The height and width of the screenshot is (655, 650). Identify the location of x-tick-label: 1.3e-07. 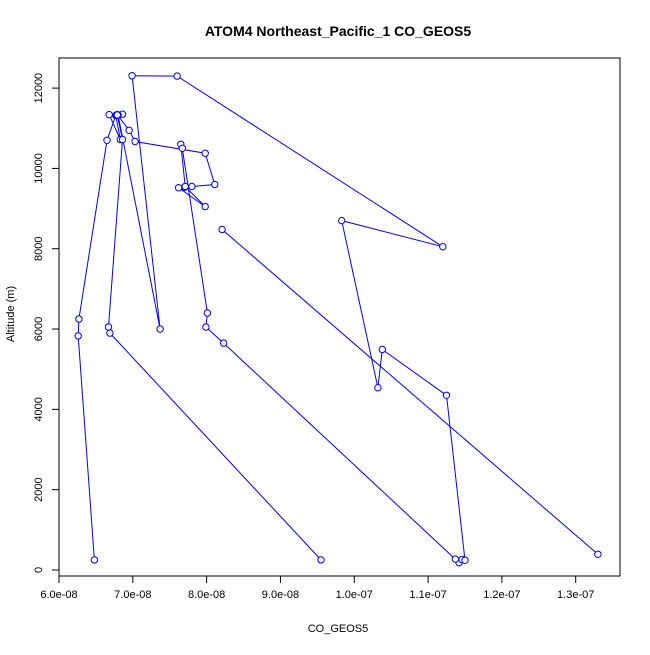
(575, 595).